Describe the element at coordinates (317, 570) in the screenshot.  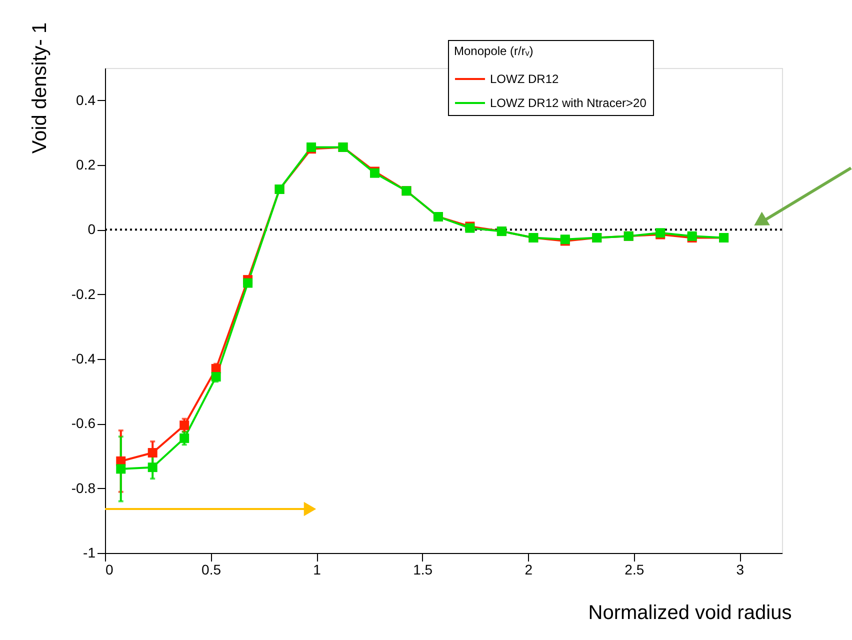
I see `x-tick-label: 1` at that location.